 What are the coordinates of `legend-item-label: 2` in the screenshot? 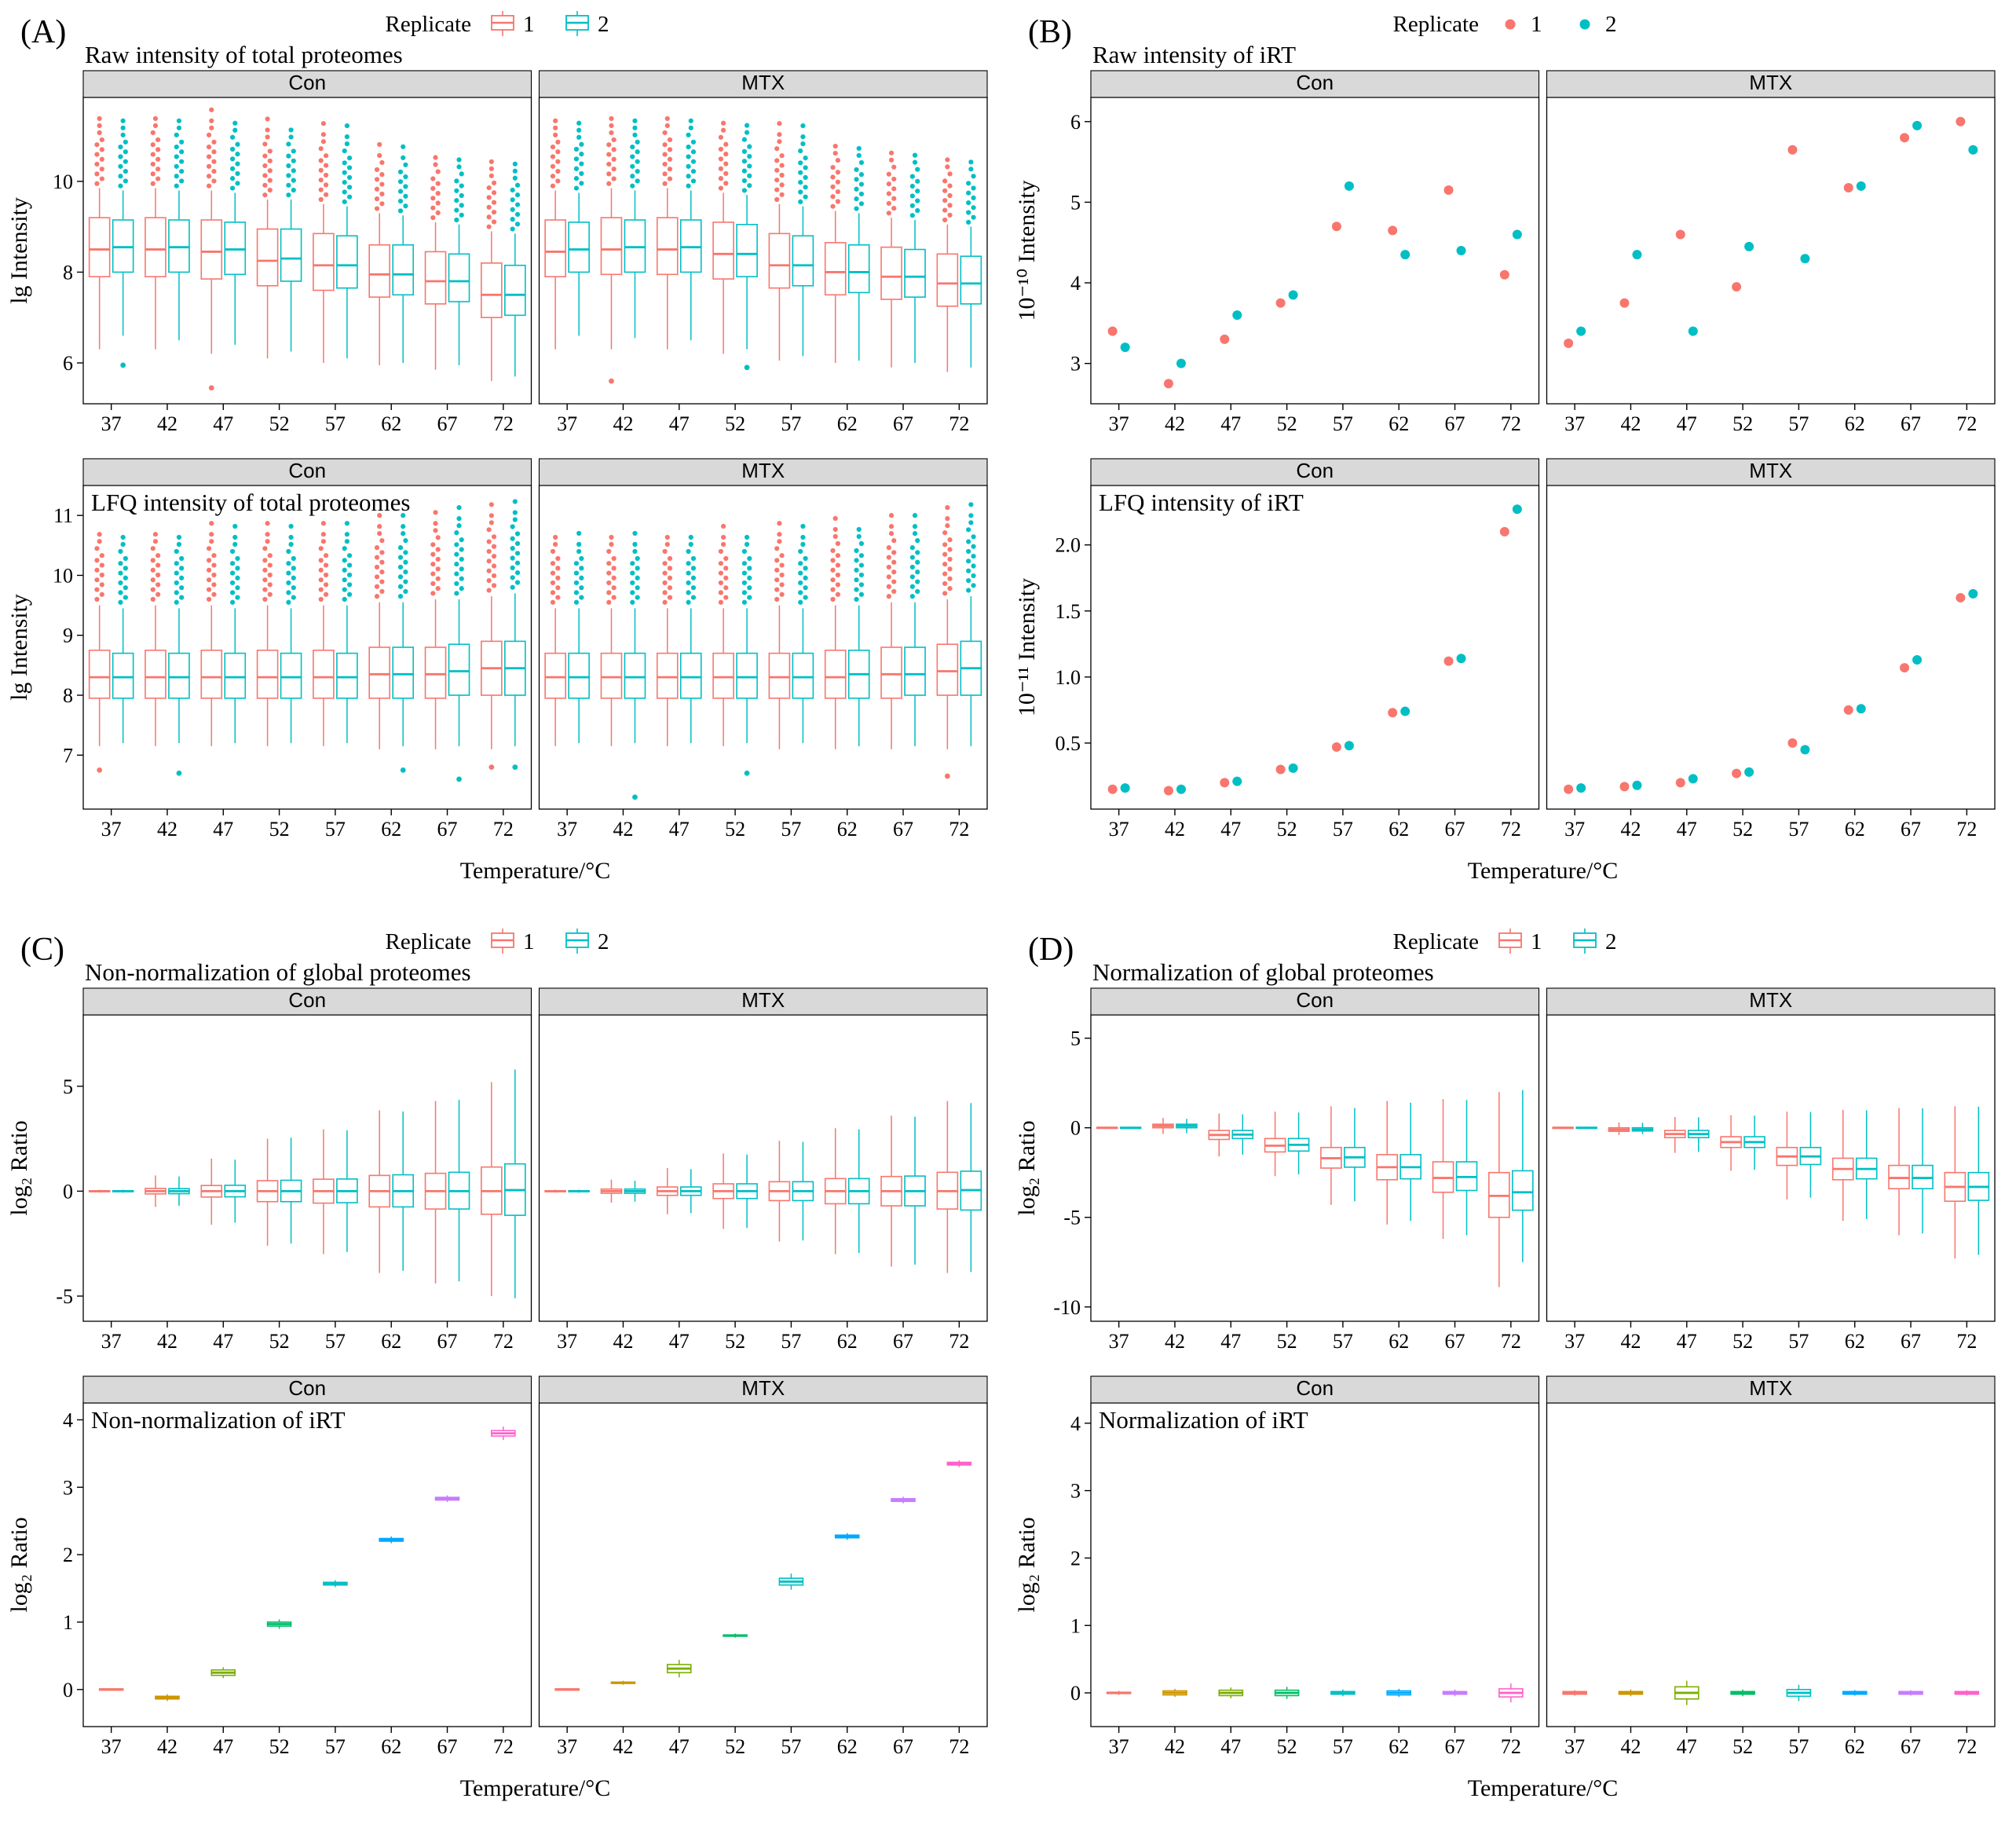 It's located at (603, 941).